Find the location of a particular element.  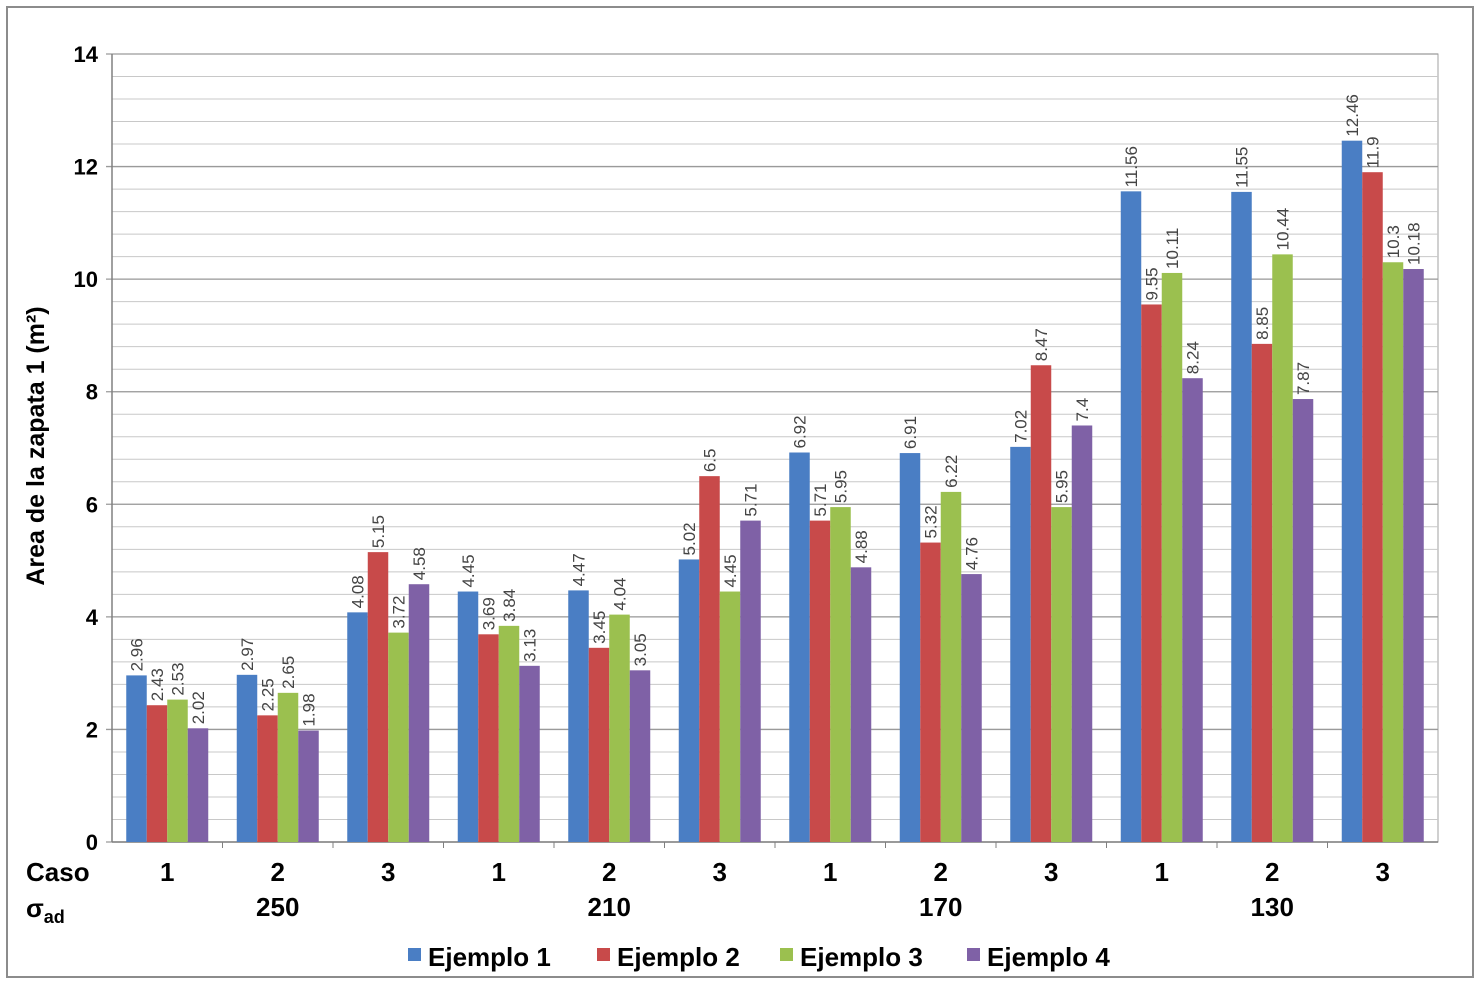

legend-label: Ejemplo 1 is located at coordinates (489, 957).